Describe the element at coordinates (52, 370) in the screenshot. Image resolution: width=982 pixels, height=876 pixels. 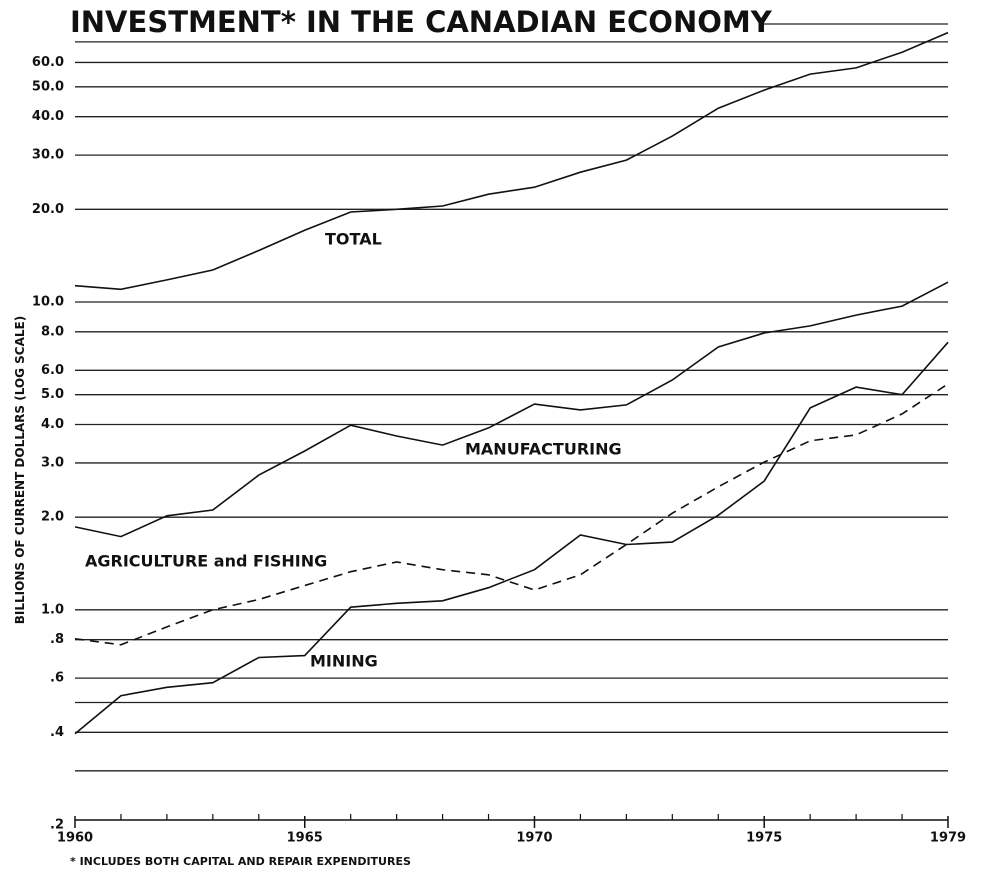
I see `y-tick-label: 6.0` at that location.